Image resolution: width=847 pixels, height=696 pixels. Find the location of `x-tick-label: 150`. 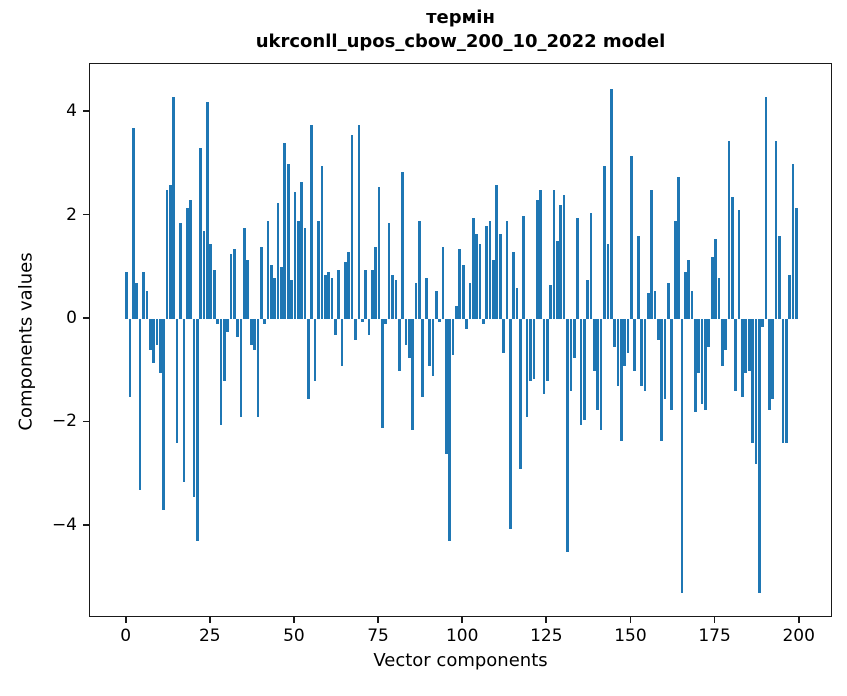

x-tick-label: 150 is located at coordinates (630, 636).